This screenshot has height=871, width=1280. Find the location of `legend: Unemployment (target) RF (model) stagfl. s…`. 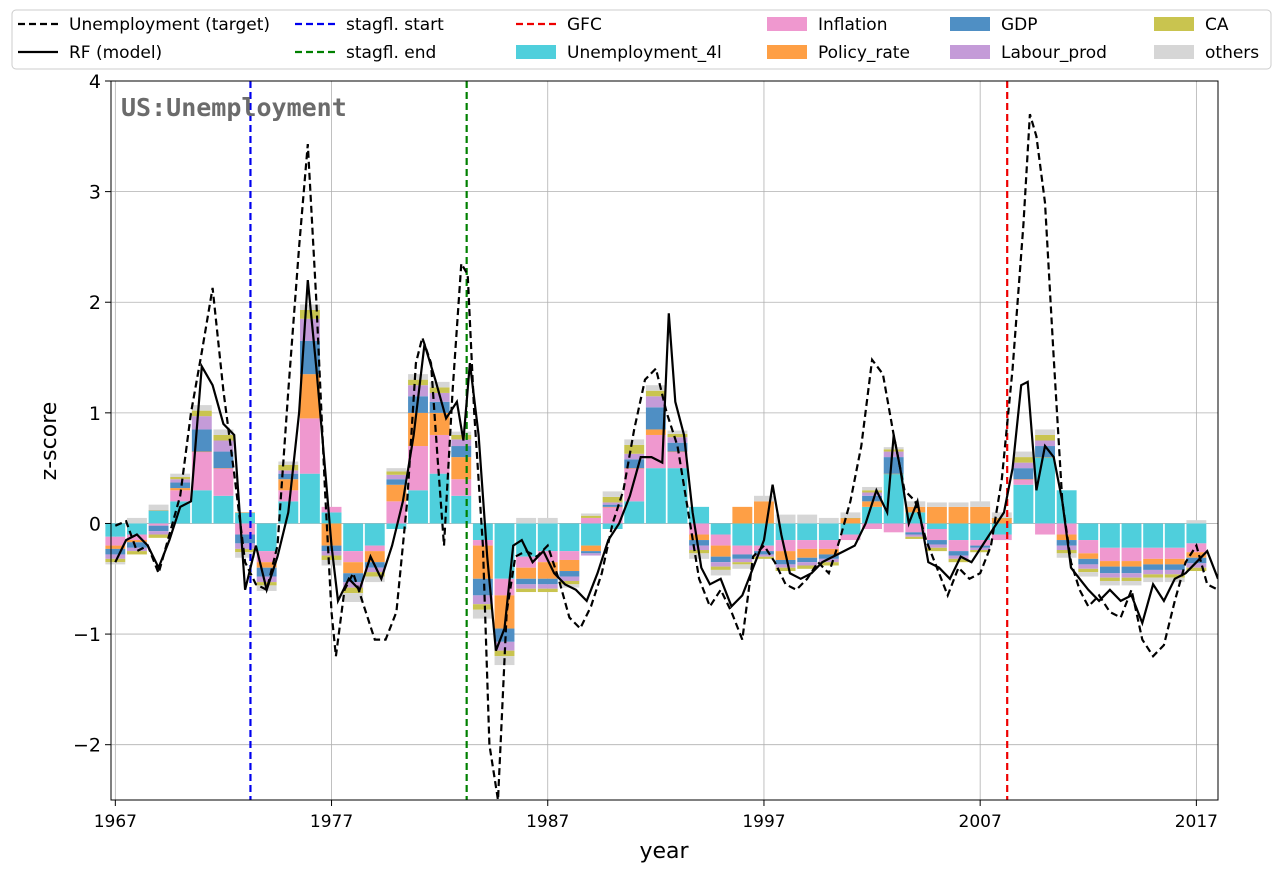

legend: Unemployment (target) RF (model) stagfl. s… is located at coordinates (641, 39).